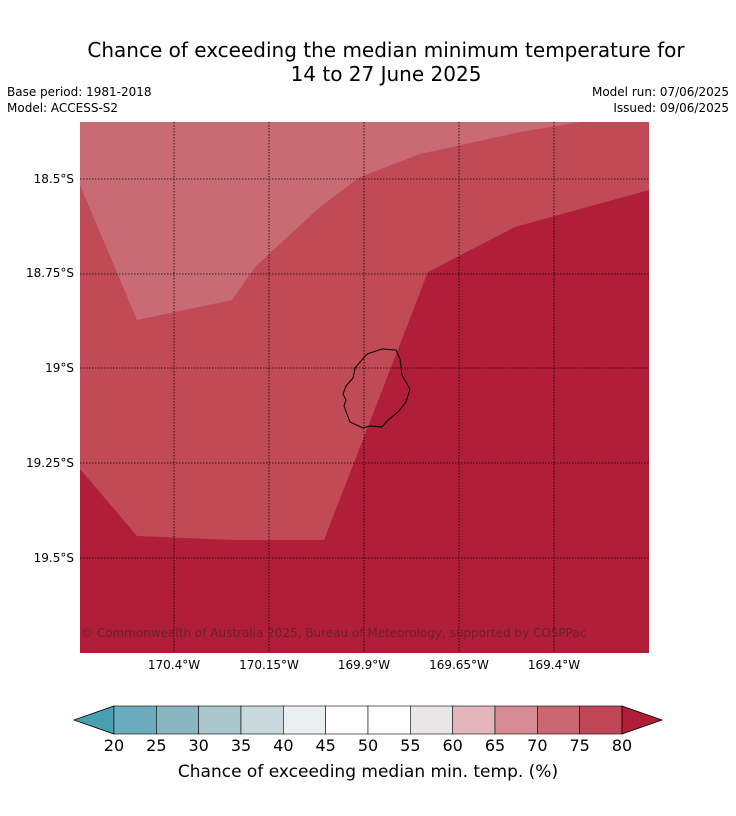 The width and height of the screenshot is (736, 816). What do you see at coordinates (63, 108) in the screenshot?
I see `model-name: Model: ACCESS-S2` at bounding box center [63, 108].